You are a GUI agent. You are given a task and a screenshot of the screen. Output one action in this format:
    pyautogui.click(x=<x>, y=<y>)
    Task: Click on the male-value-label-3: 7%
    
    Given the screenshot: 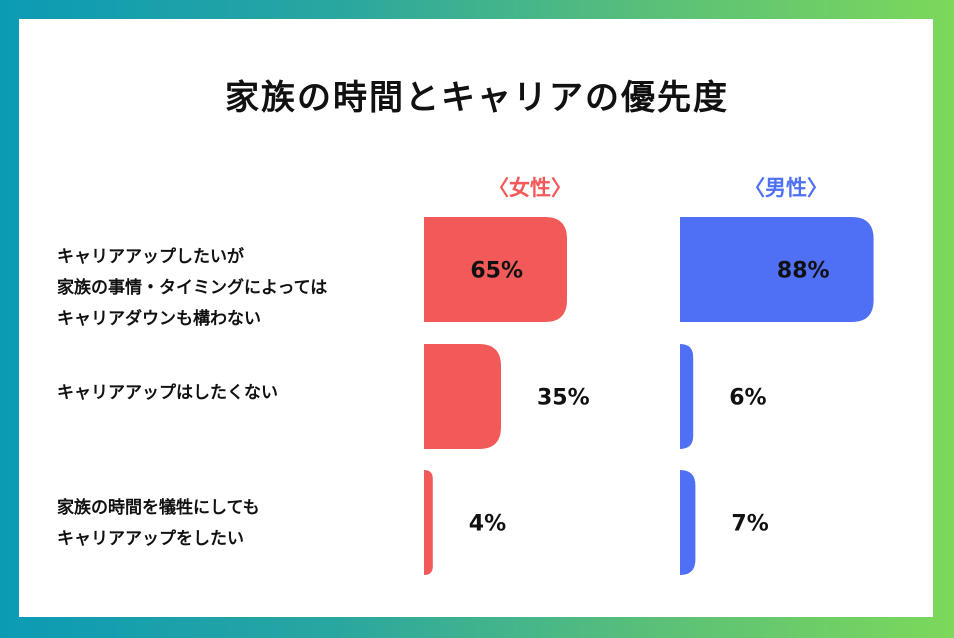 What is the action you would take?
    pyautogui.click(x=749, y=524)
    